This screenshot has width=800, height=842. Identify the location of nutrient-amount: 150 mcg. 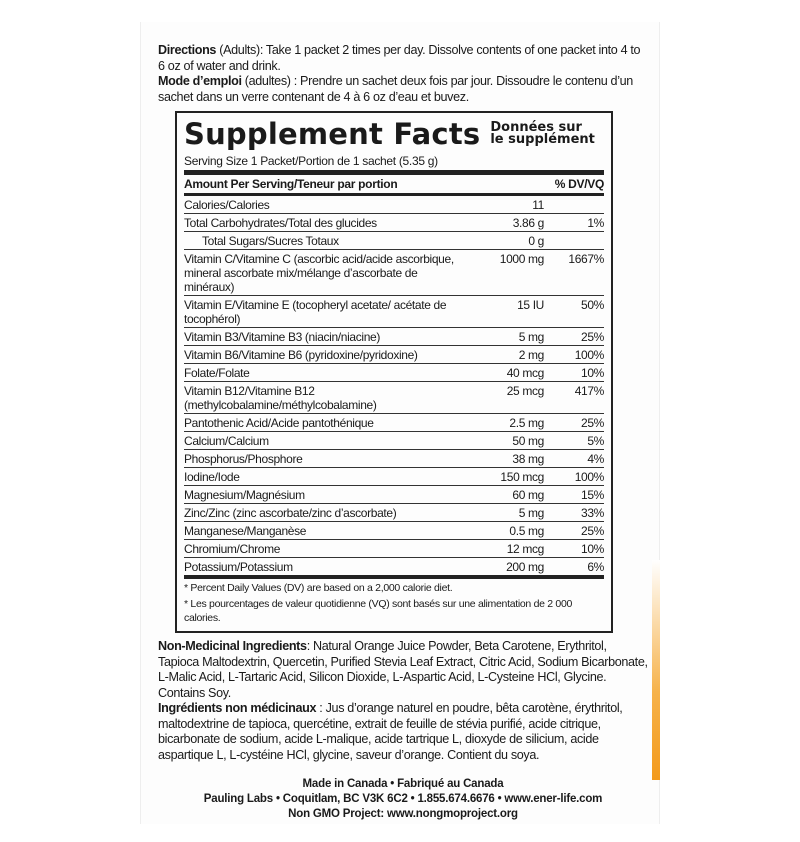
(522, 476).